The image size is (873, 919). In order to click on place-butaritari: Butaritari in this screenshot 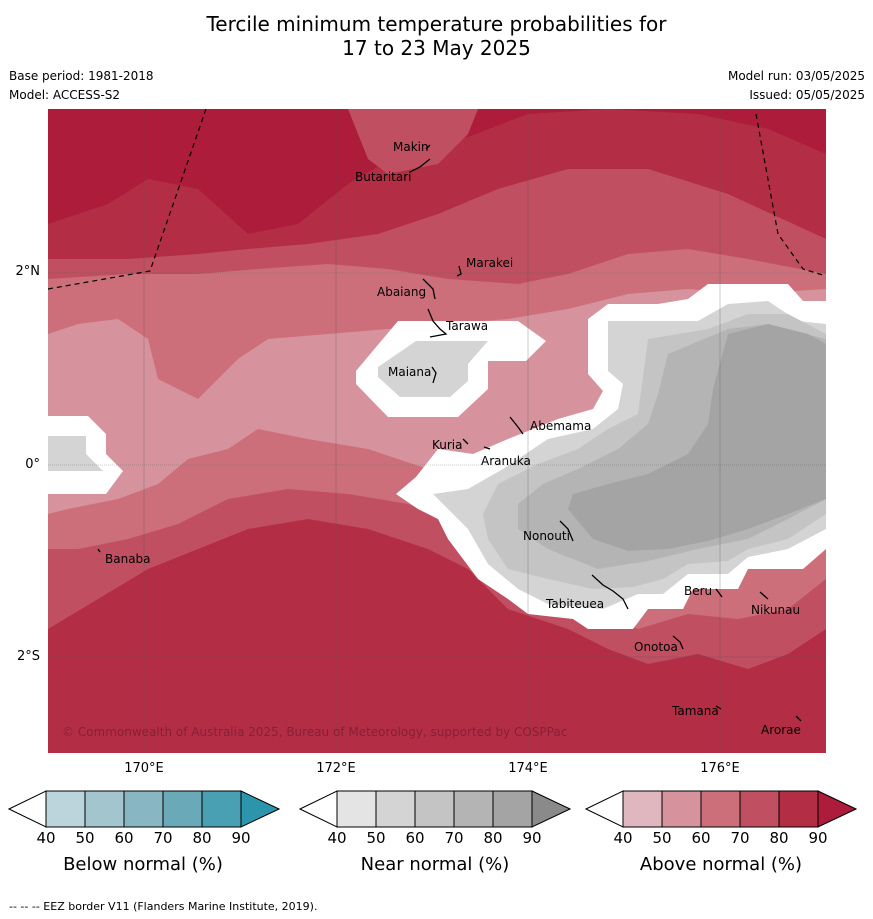, I will do `click(383, 177)`.